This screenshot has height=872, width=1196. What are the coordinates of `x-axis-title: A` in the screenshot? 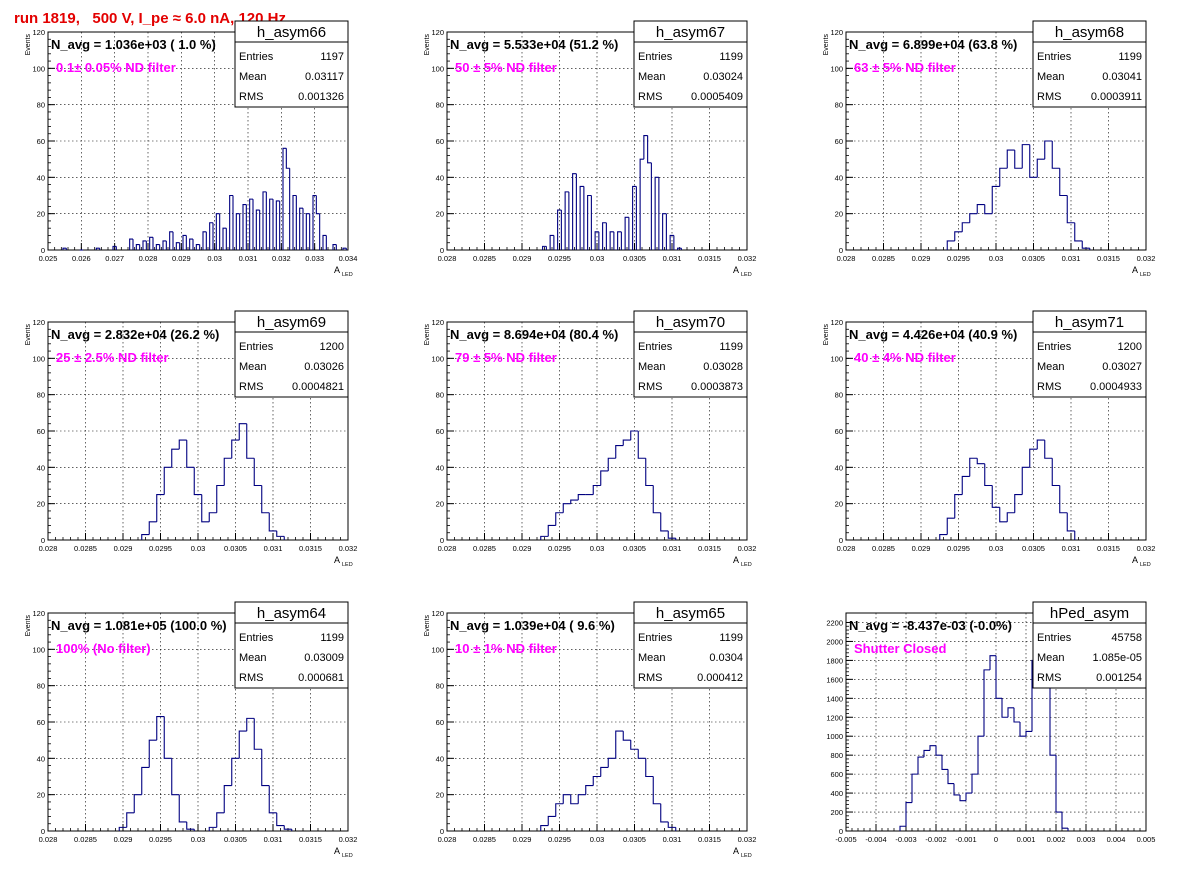 It's located at (1135, 270).